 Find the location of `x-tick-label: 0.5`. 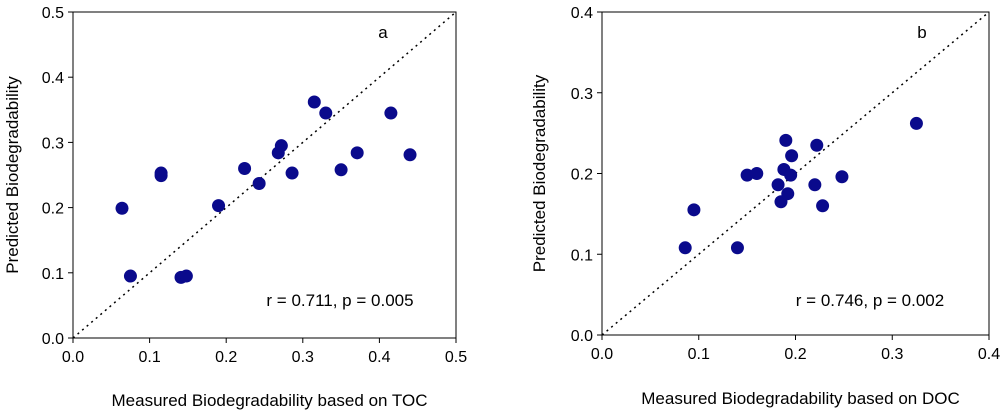

x-tick-label: 0.5 is located at coordinates (456, 357).